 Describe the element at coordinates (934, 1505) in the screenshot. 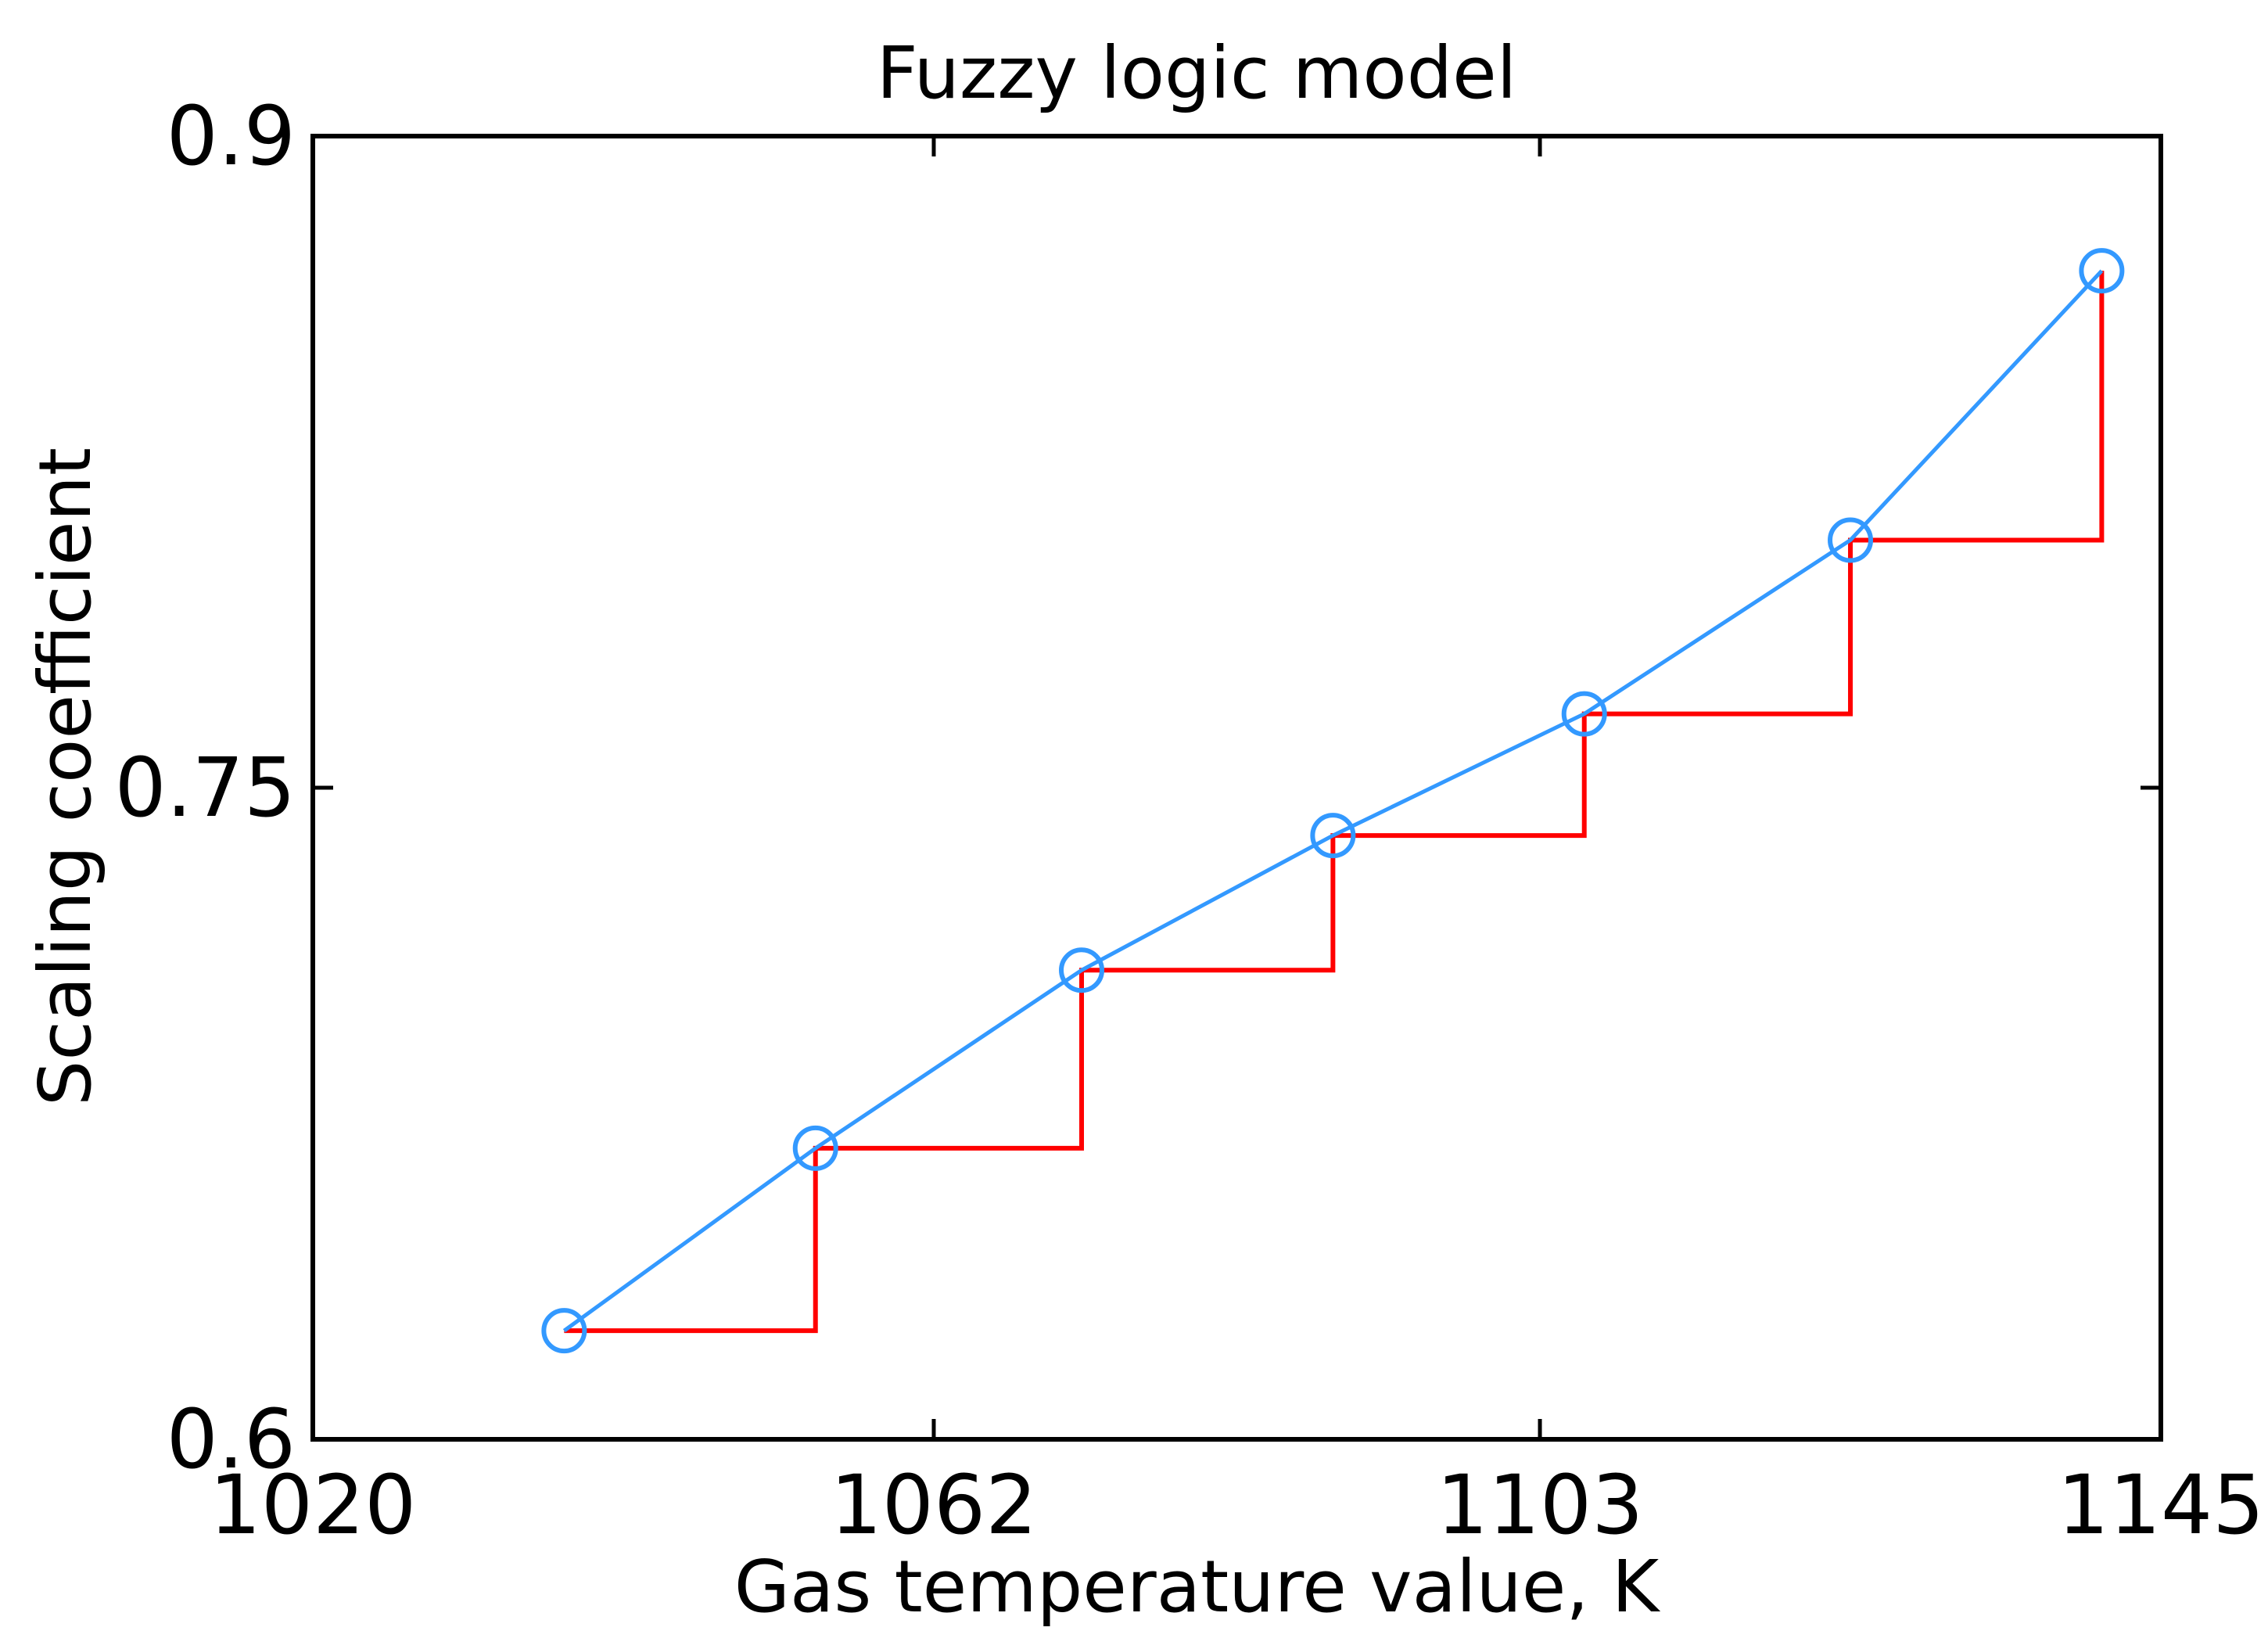

I see `x-tick-label: 1062` at that location.